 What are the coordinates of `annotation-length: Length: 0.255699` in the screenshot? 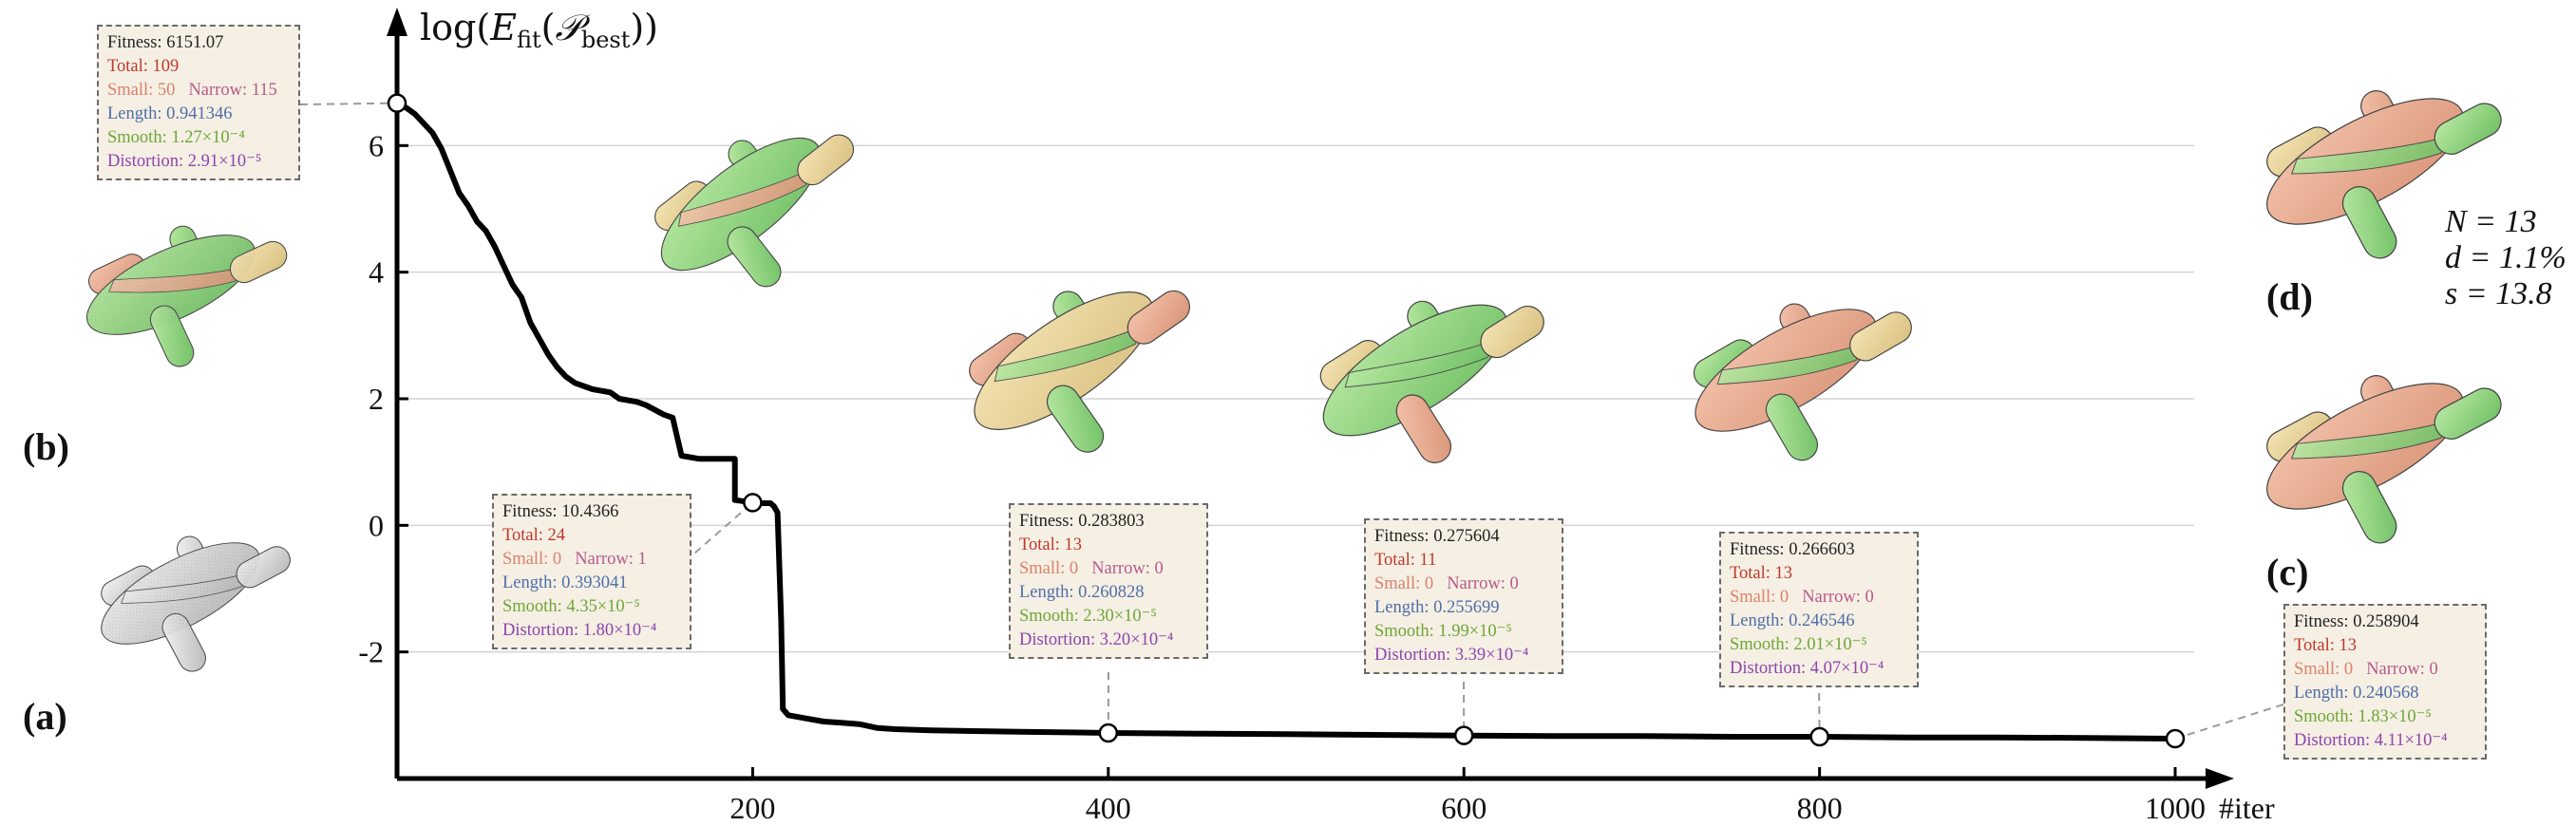 It's located at (1437, 607).